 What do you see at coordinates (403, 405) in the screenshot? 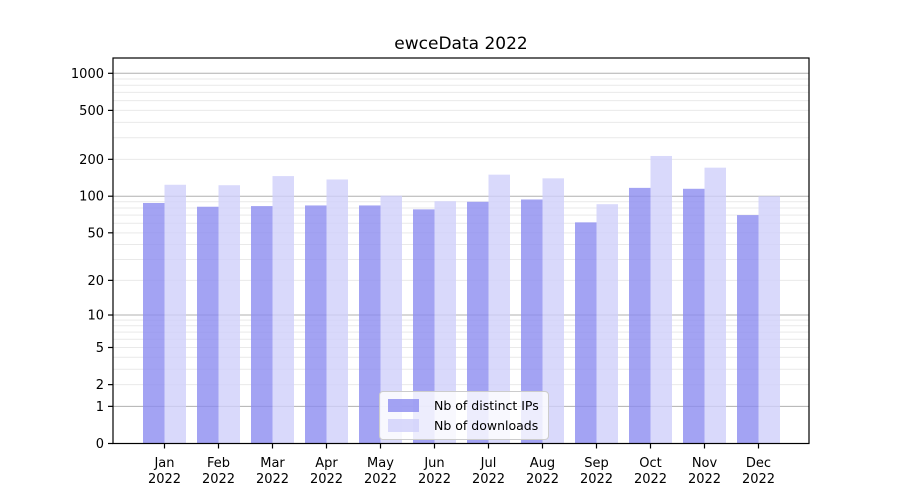
I see `legend-swatch-distinct-ips` at bounding box center [403, 405].